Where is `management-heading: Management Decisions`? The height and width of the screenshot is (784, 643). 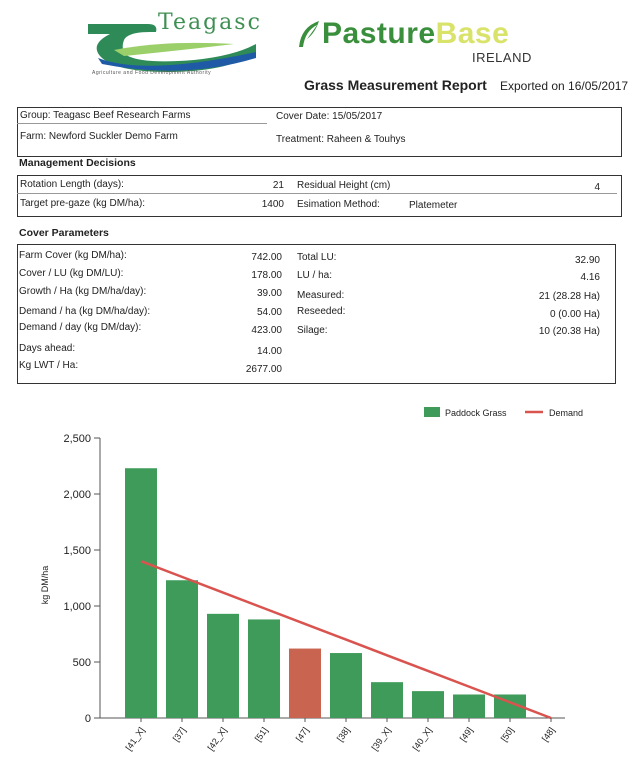 management-heading: Management Decisions is located at coordinates (77, 163).